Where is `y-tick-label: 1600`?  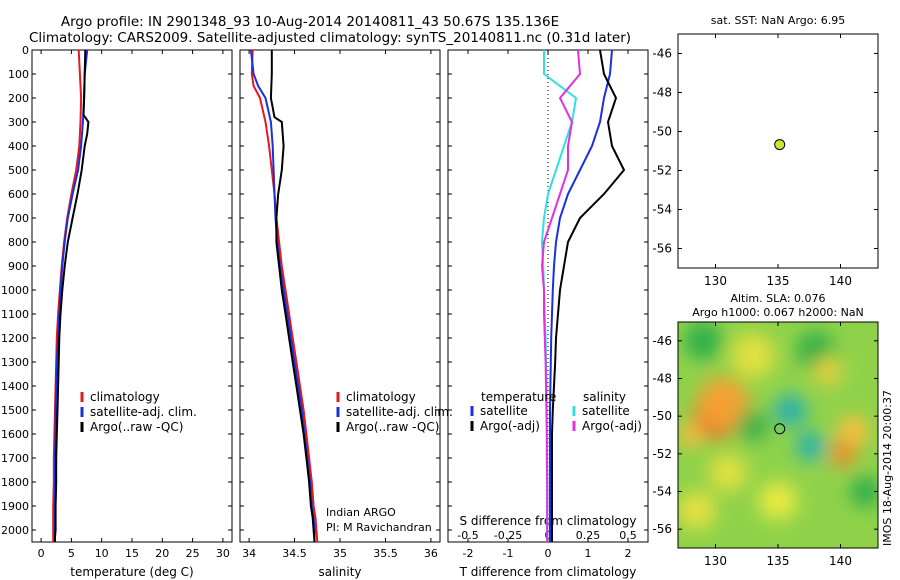
y-tick-label: 1600 is located at coordinates (15, 434).